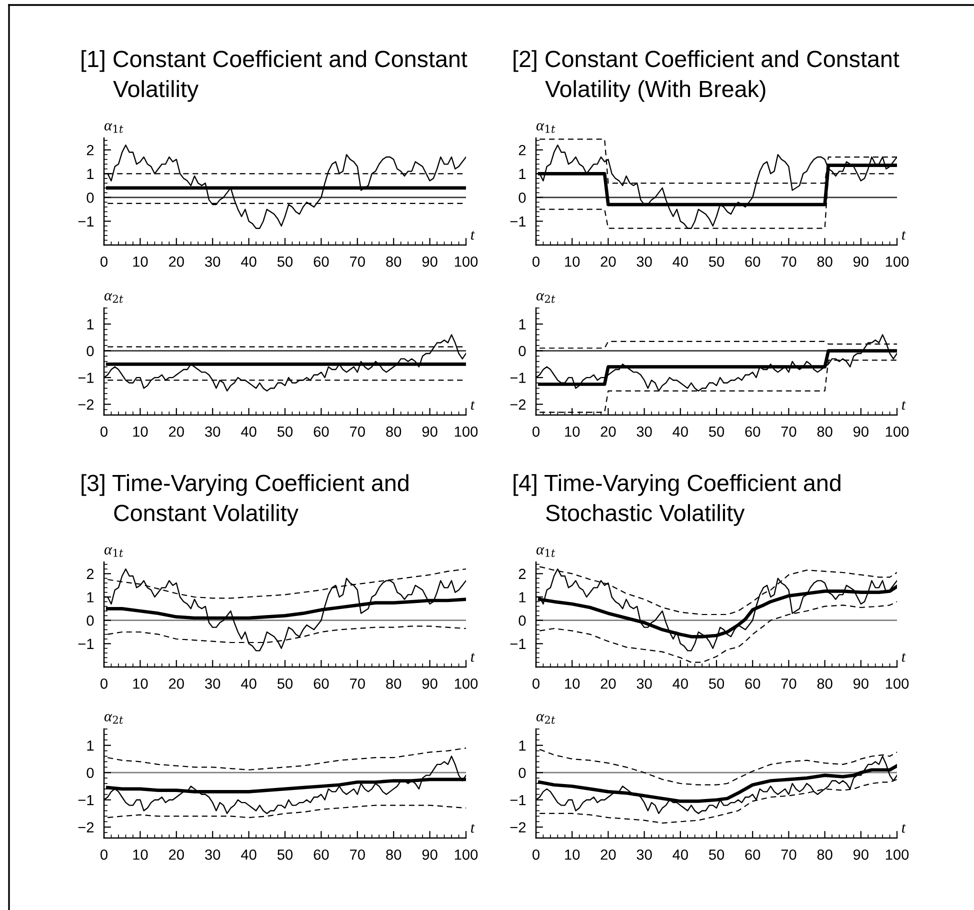 The image size is (974, 910). What do you see at coordinates (677, 500) in the screenshot?
I see `chart-title: [4] Time-Varying Coefficient and Stochastic Volatility` at bounding box center [677, 500].